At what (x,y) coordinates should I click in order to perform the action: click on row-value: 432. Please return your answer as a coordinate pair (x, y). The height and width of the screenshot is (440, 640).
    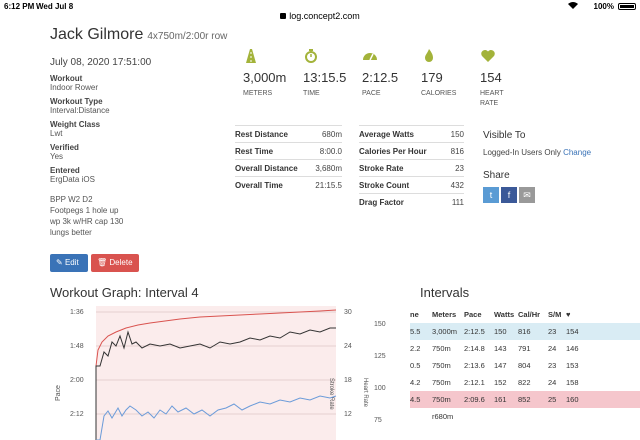
    Looking at the image, I should click on (457, 185).